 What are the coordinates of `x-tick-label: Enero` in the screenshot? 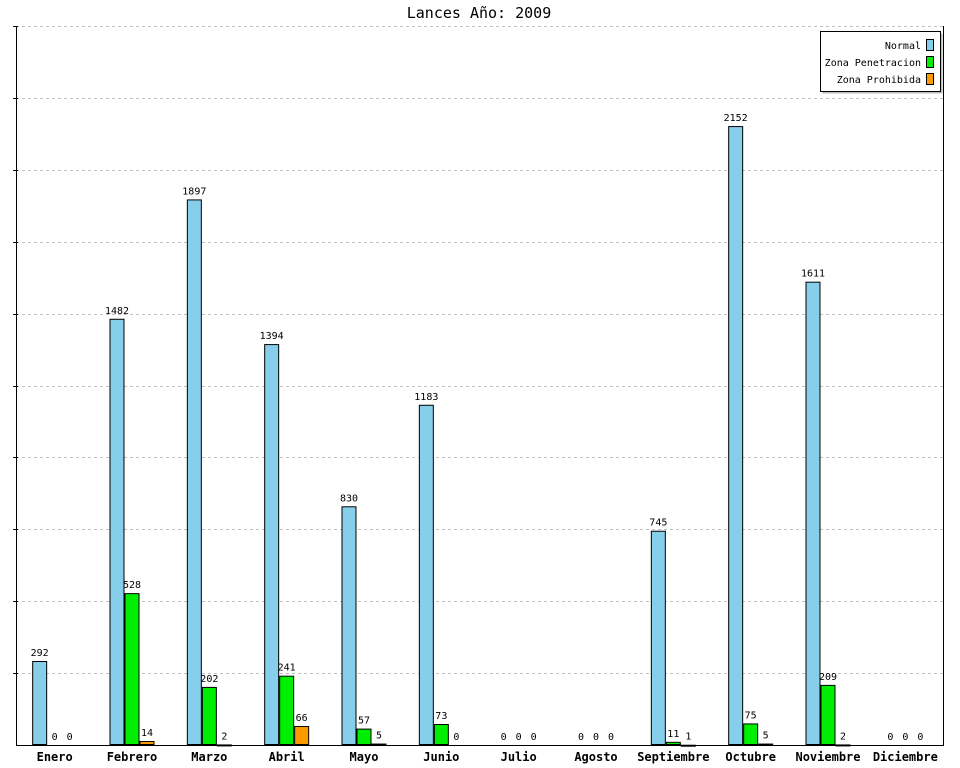 It's located at (55, 757).